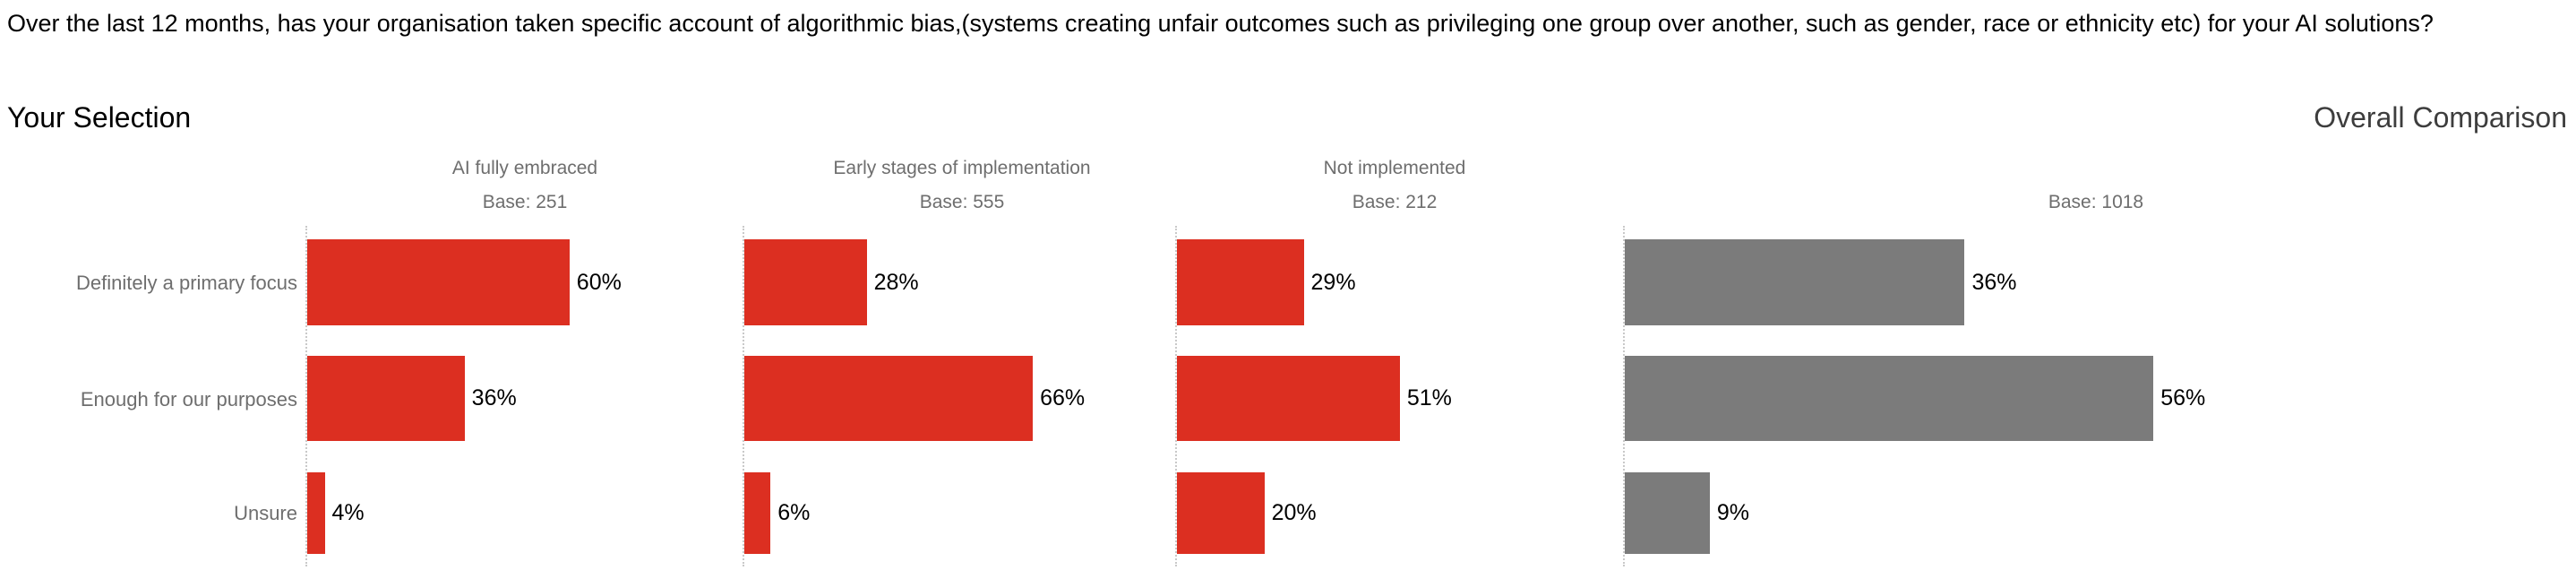  I want to click on bar-value-label: 9%, so click(1732, 513).